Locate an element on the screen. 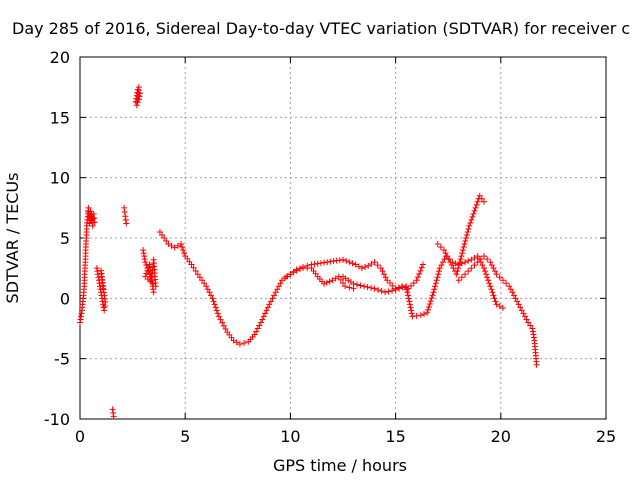 This screenshot has width=640, height=480. y-tick-label: 20 is located at coordinates (60, 57).